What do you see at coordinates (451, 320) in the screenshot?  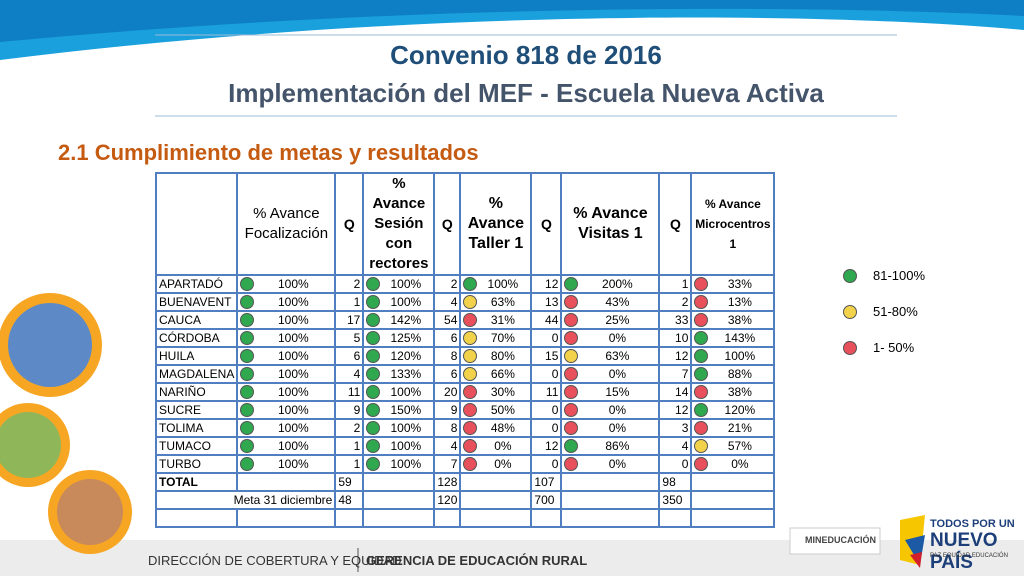 I see `cell-value: 54` at bounding box center [451, 320].